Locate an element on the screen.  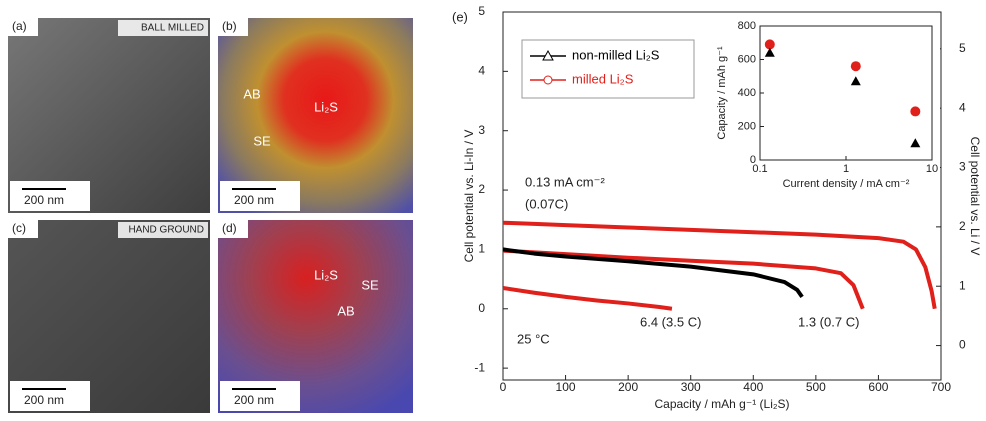
y2-tick-label: 4 is located at coordinates (962, 107).